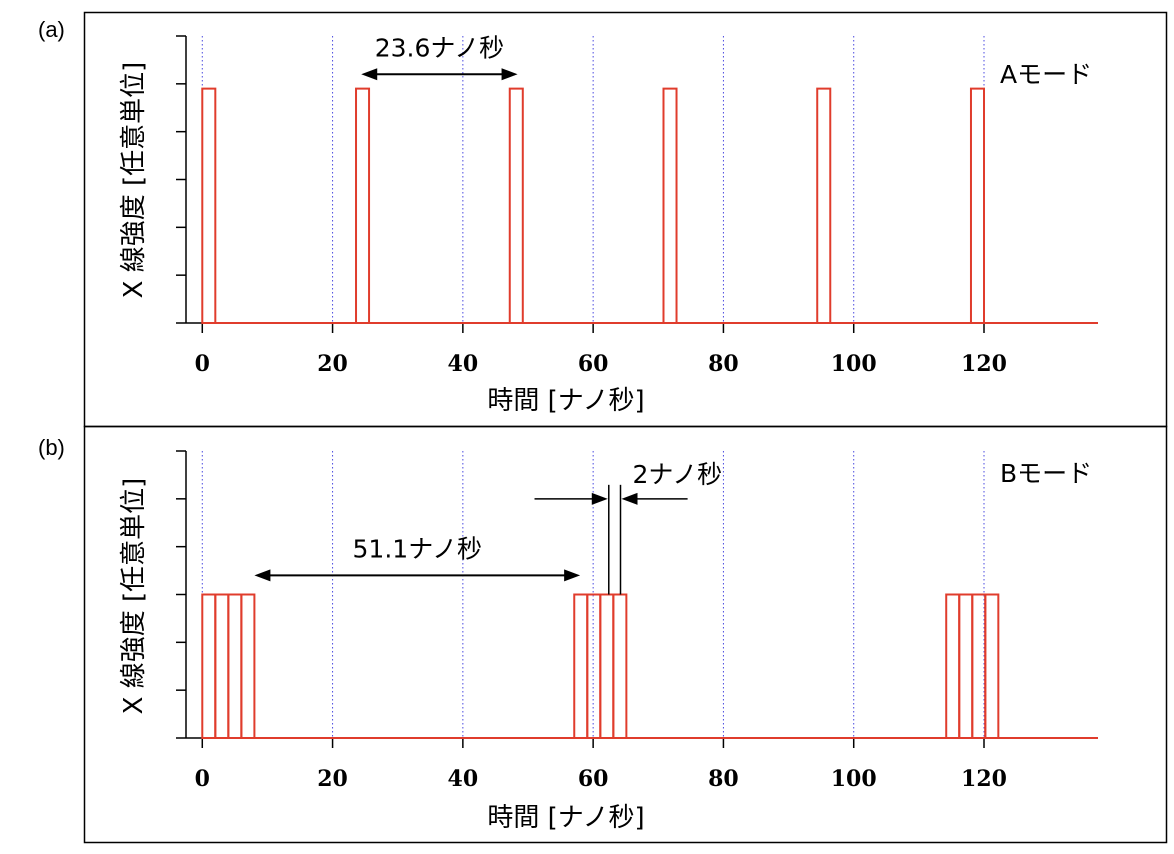  I want to click on annotation-label: 2ナノ秒, so click(678, 474).